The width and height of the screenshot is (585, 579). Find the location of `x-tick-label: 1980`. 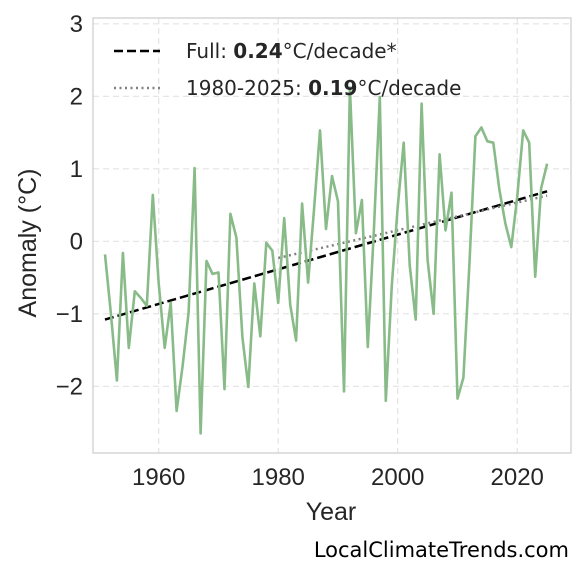

x-tick-label: 1980 is located at coordinates (278, 477).